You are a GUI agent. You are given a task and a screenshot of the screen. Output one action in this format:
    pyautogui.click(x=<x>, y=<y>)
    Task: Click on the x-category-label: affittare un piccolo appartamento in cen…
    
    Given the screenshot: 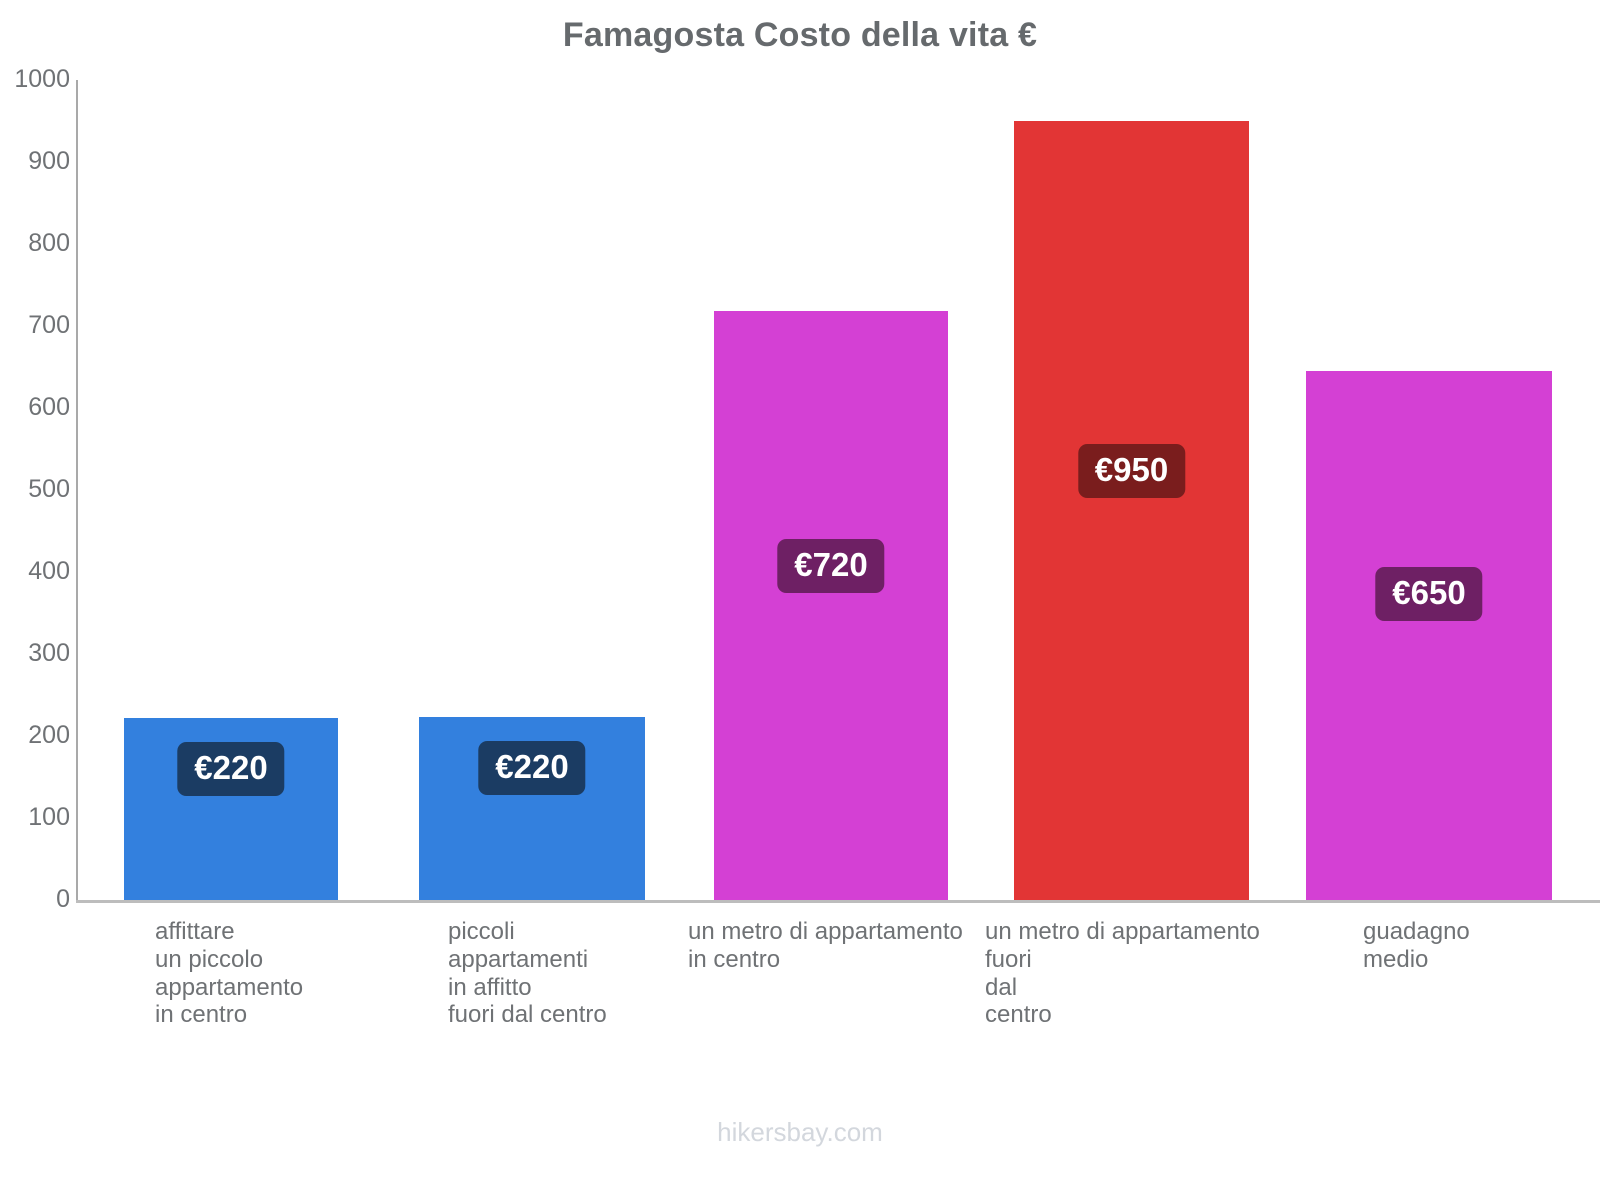 What is the action you would take?
    pyautogui.click(x=229, y=973)
    